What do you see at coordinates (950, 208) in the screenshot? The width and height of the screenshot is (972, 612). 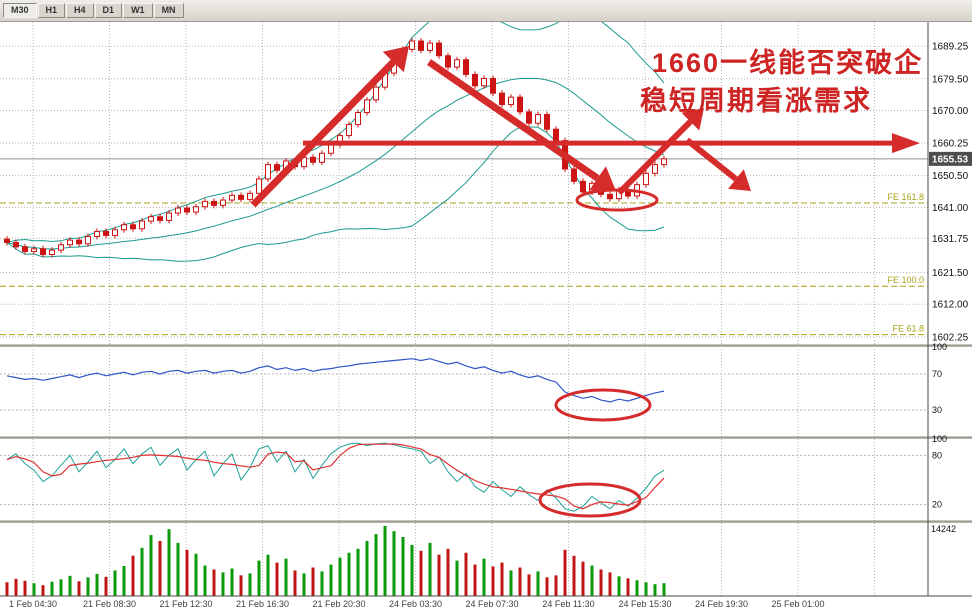 I see `price-label: 1641.00` at bounding box center [950, 208].